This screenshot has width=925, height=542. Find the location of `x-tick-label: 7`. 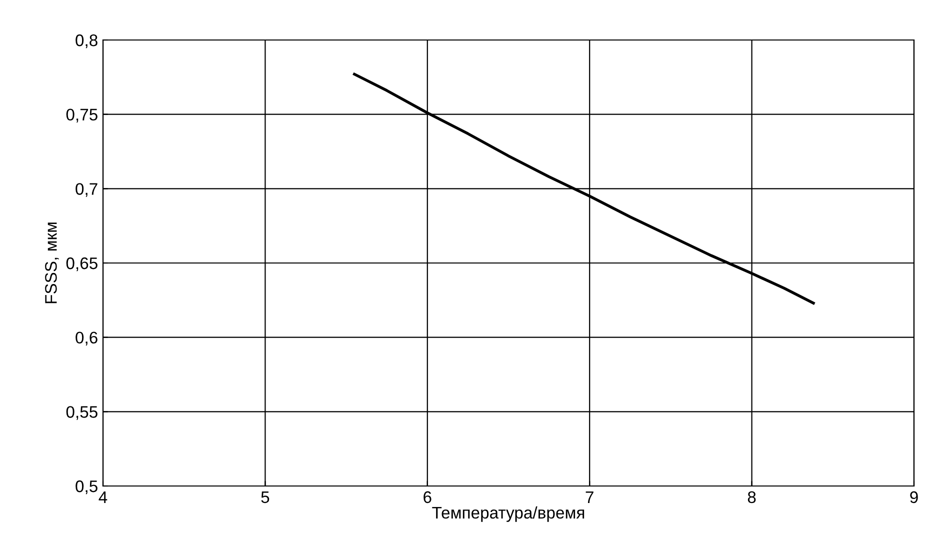

x-tick-label: 7 is located at coordinates (590, 497).